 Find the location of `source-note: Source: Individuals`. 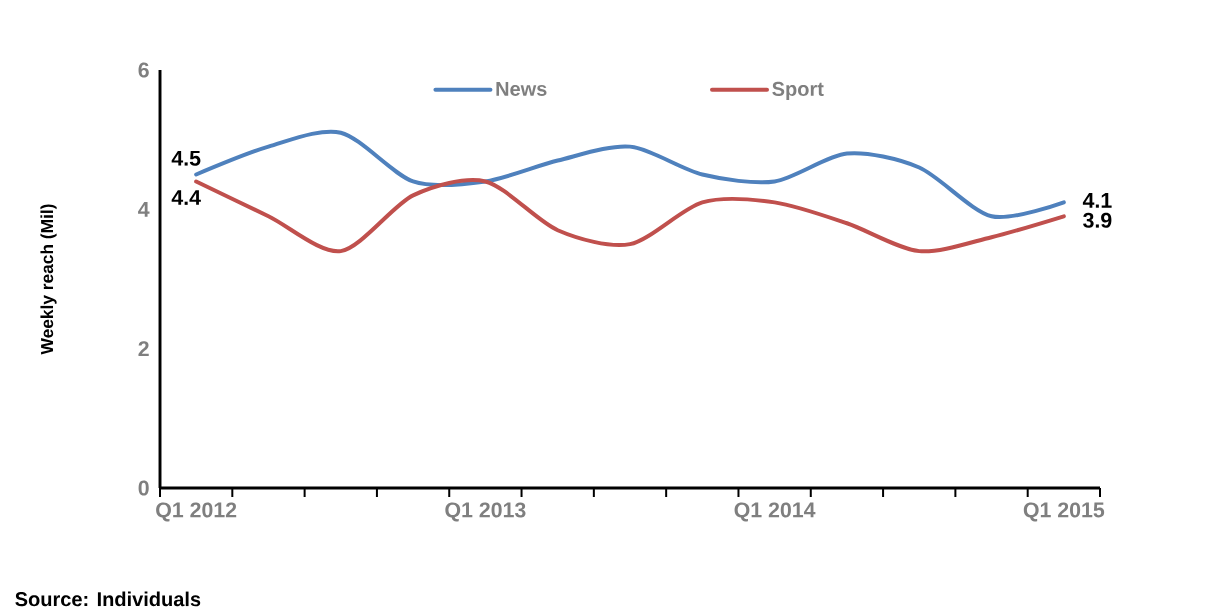

source-note: Source: Individuals is located at coordinates (108, 599).